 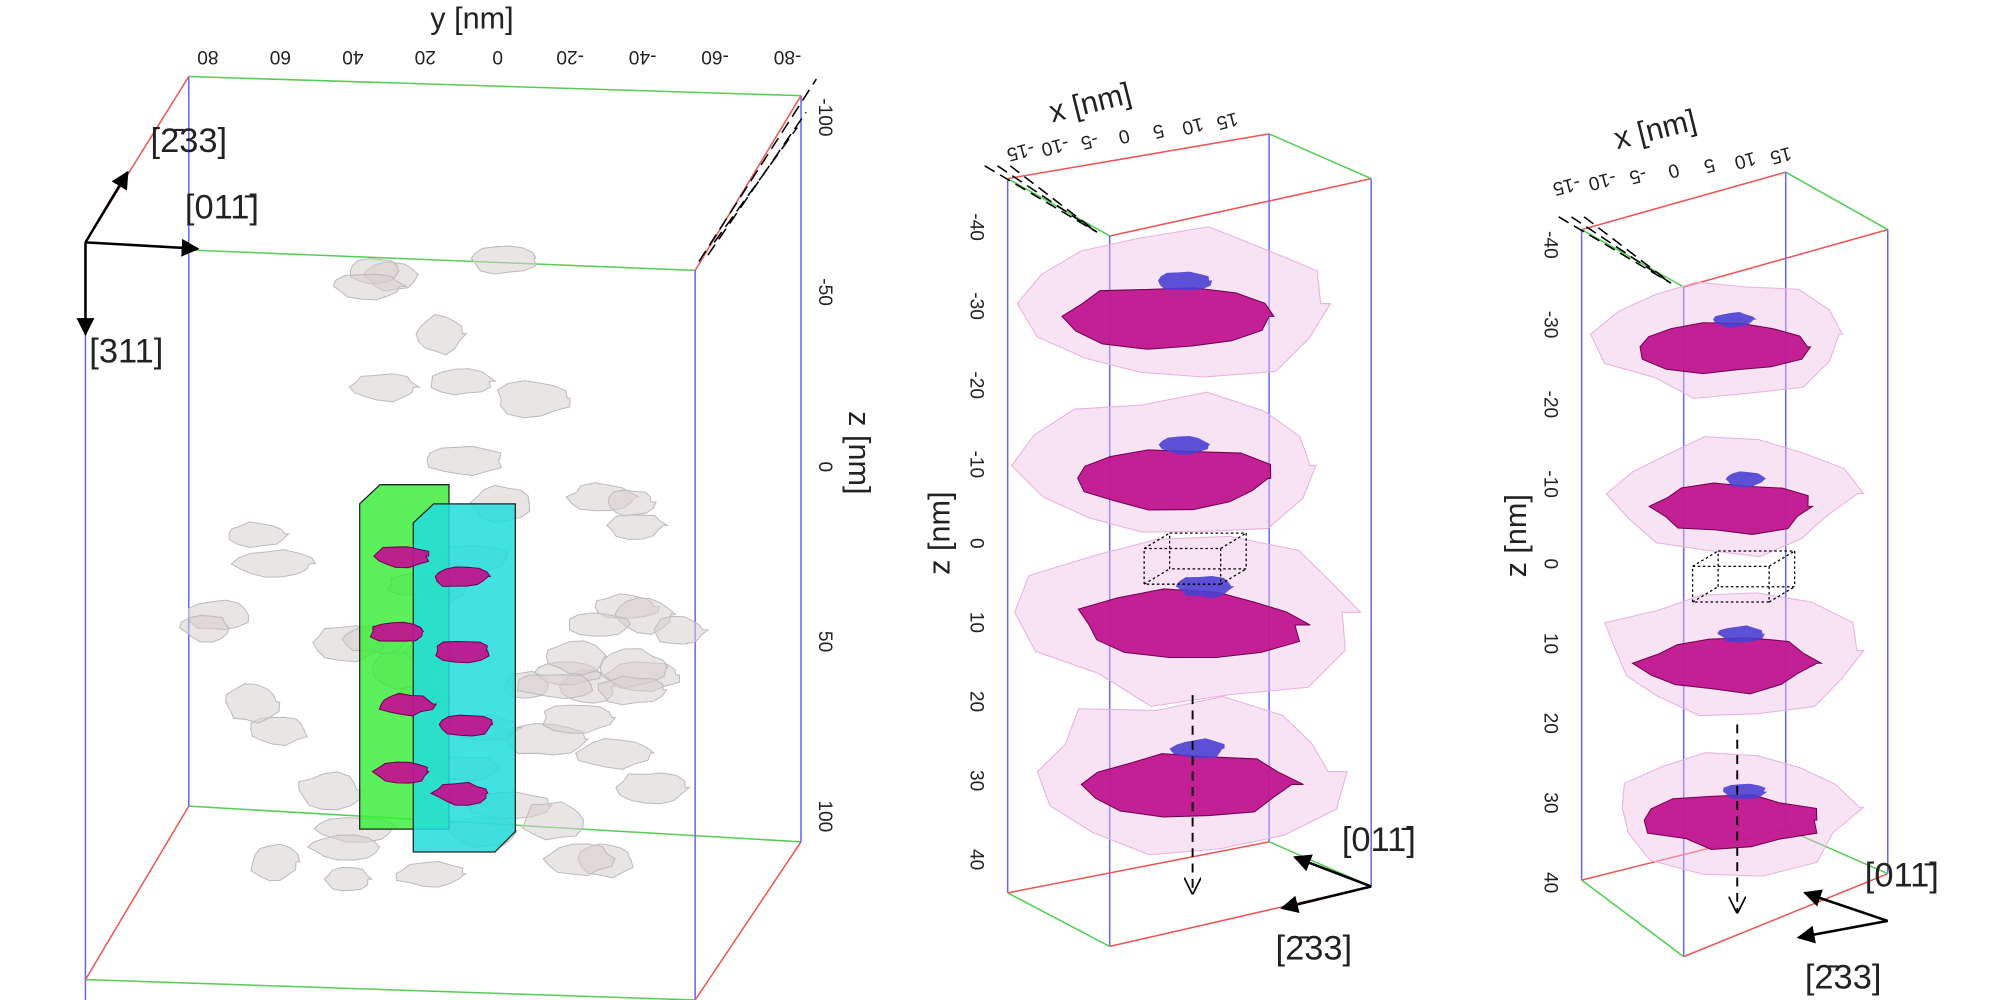 I want to click on label: [311], so click(x=126, y=351).